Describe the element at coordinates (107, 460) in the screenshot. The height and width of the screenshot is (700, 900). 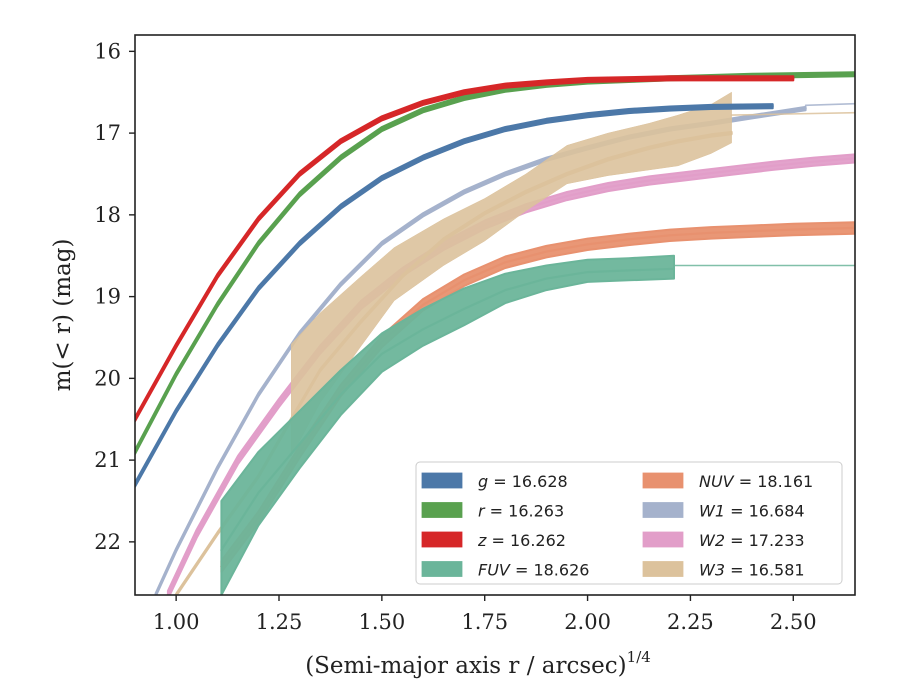
I see `y-tick-label: 21` at that location.